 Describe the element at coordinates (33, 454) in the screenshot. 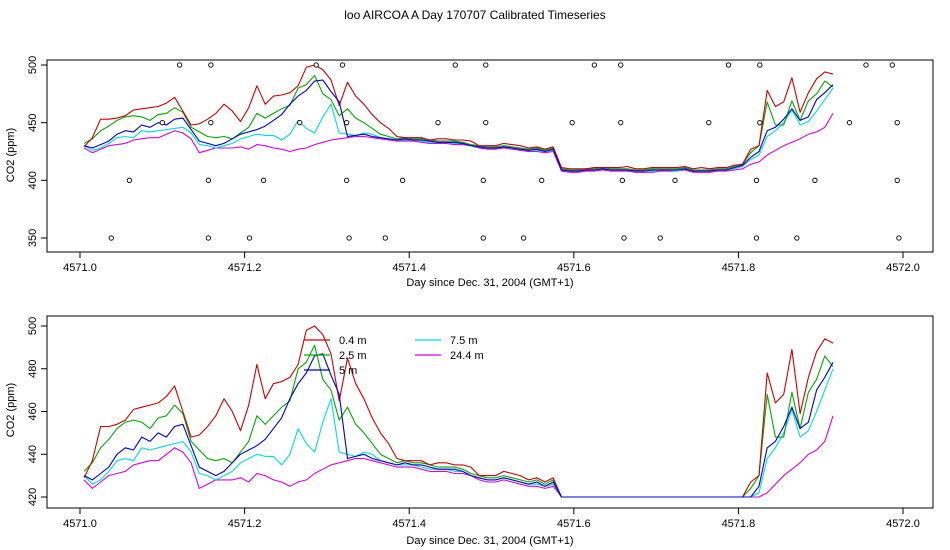

I see `y-tick-label: 440` at that location.